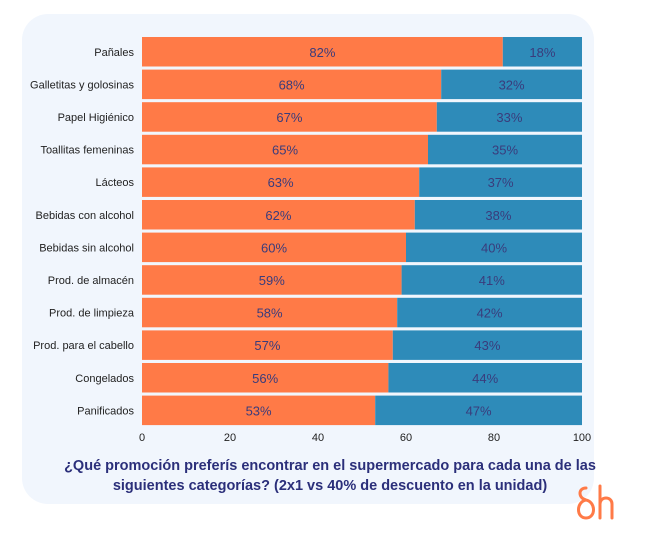 The height and width of the screenshot is (537, 661). I want to click on x-tick-label: 0, so click(142, 438).